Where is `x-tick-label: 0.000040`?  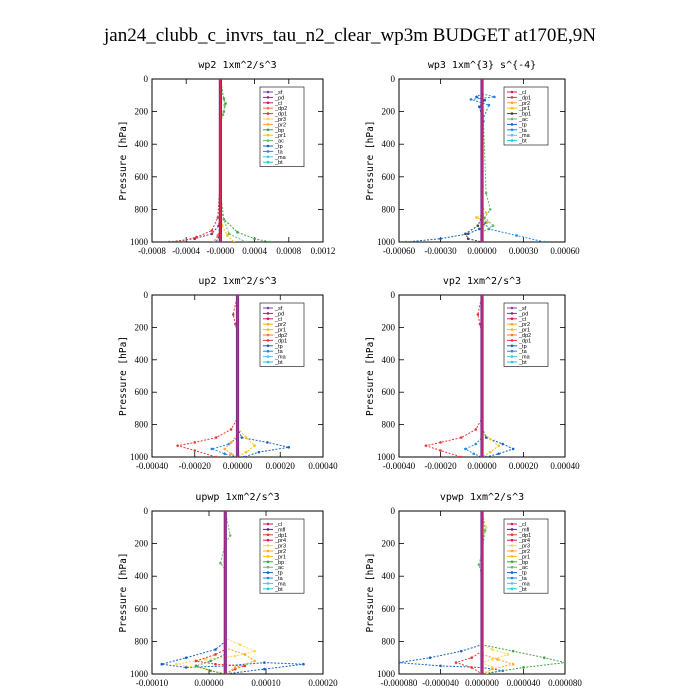
x-tick-label: 0.000040 is located at coordinates (524, 683).